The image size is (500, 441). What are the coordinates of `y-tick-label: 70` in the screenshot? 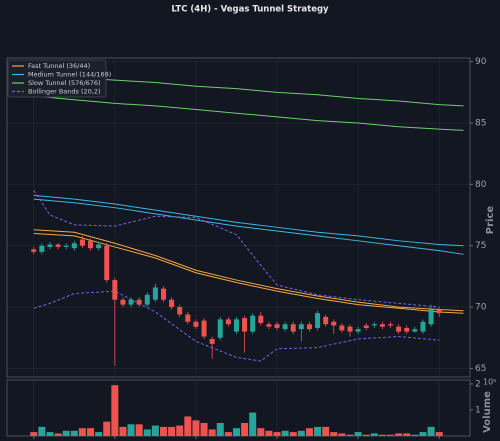 It's located at (481, 308).